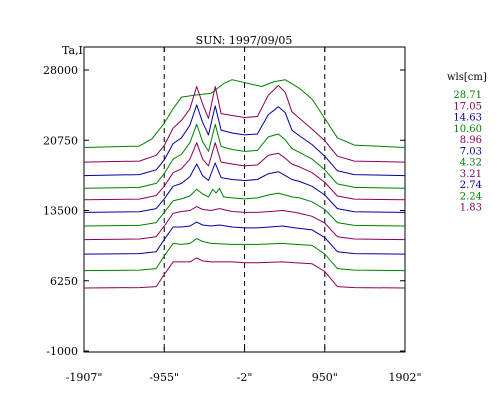 The height and width of the screenshot is (400, 500). Describe the element at coordinates (60, 70) in the screenshot. I see `y-tick-label: 28000` at that location.